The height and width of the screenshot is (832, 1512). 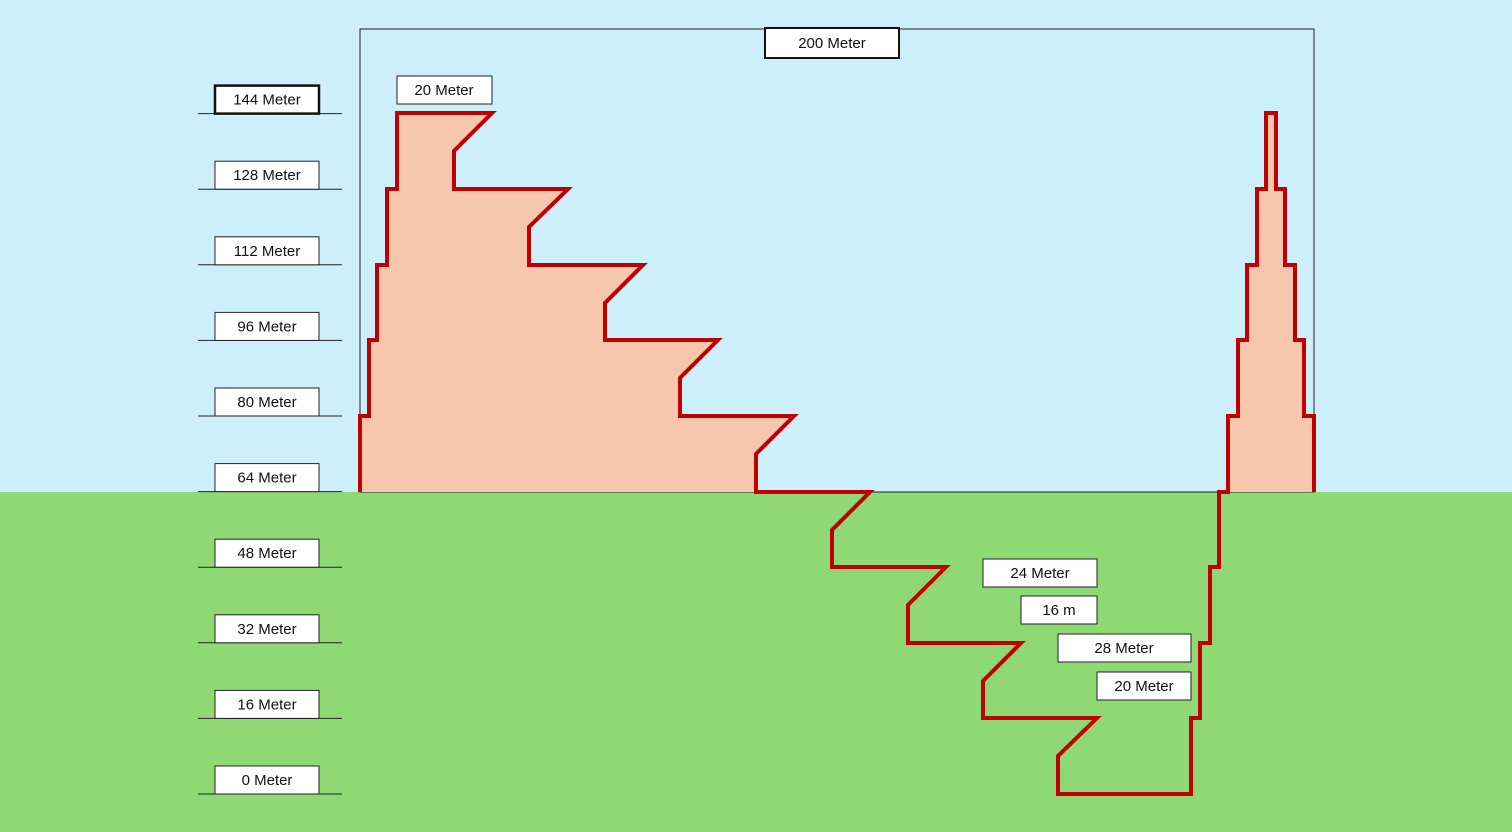 I want to click on scale-label: 96 Meter, so click(x=266, y=326).